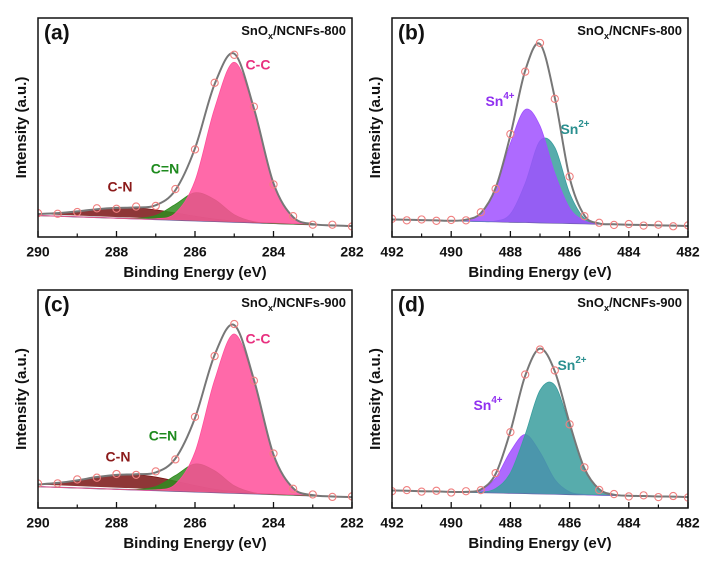  What do you see at coordinates (352, 252) in the screenshot?
I see `x-tick-label: 282` at bounding box center [352, 252].